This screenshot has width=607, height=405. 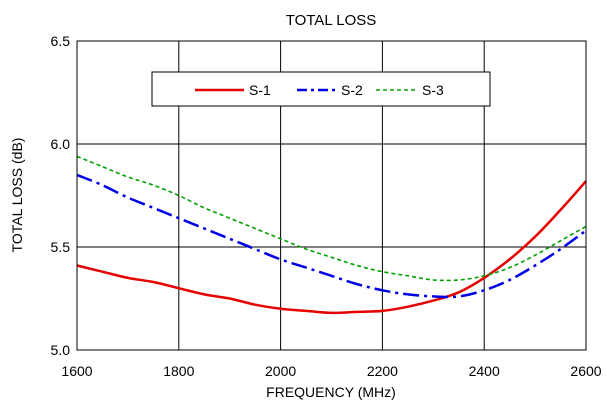 I want to click on x-tick-label: 1800, so click(x=178, y=371).